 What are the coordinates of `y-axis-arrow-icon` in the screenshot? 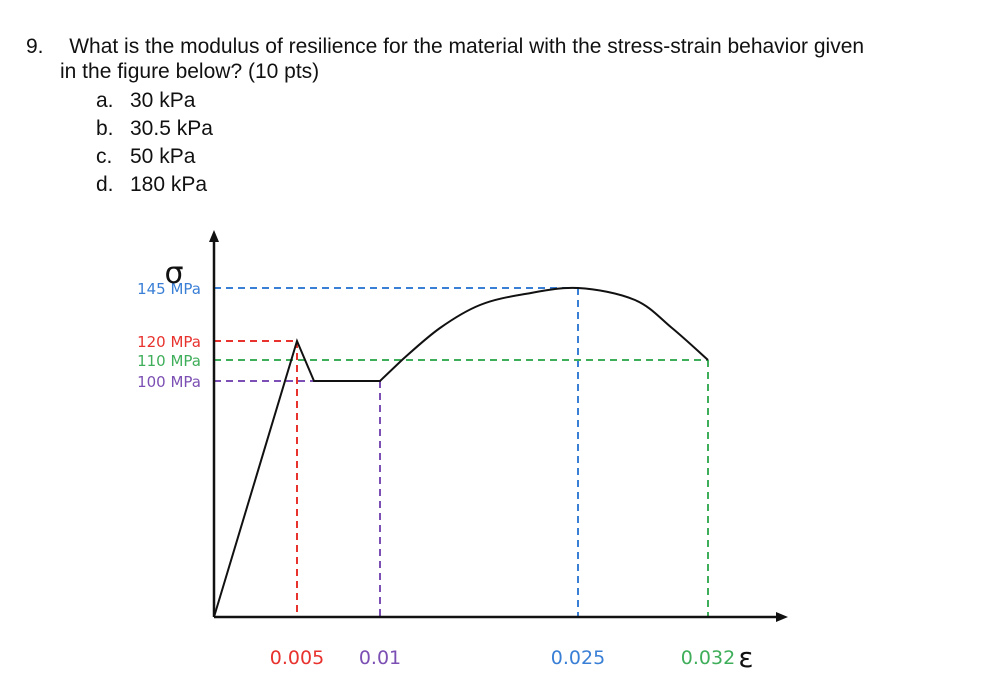 It's located at (214, 236).